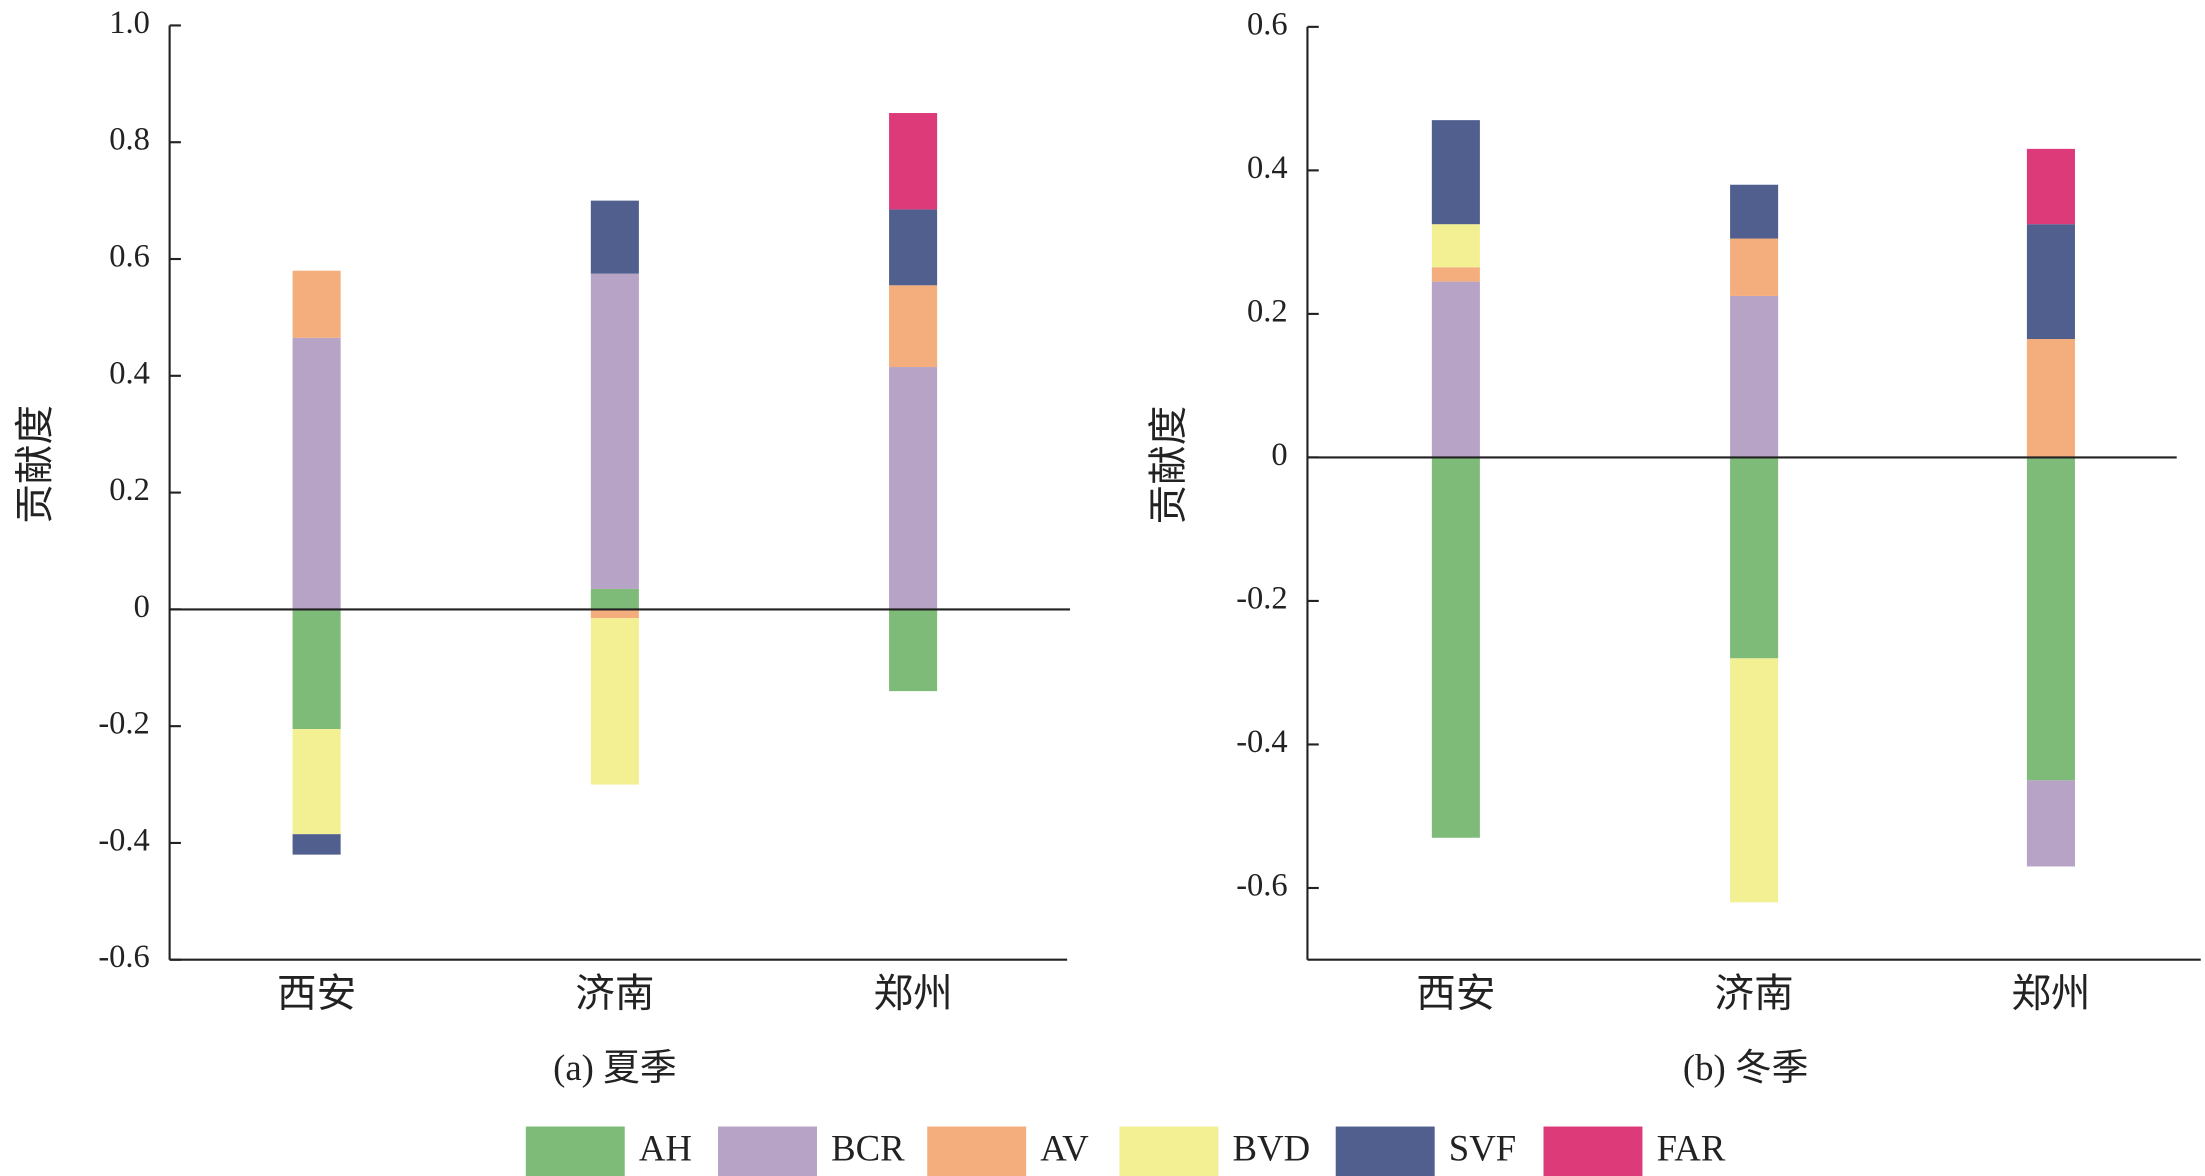 The width and height of the screenshot is (2205, 1176). Describe the element at coordinates (129, 23) in the screenshot. I see `y-tick-label: 1.0` at that location.